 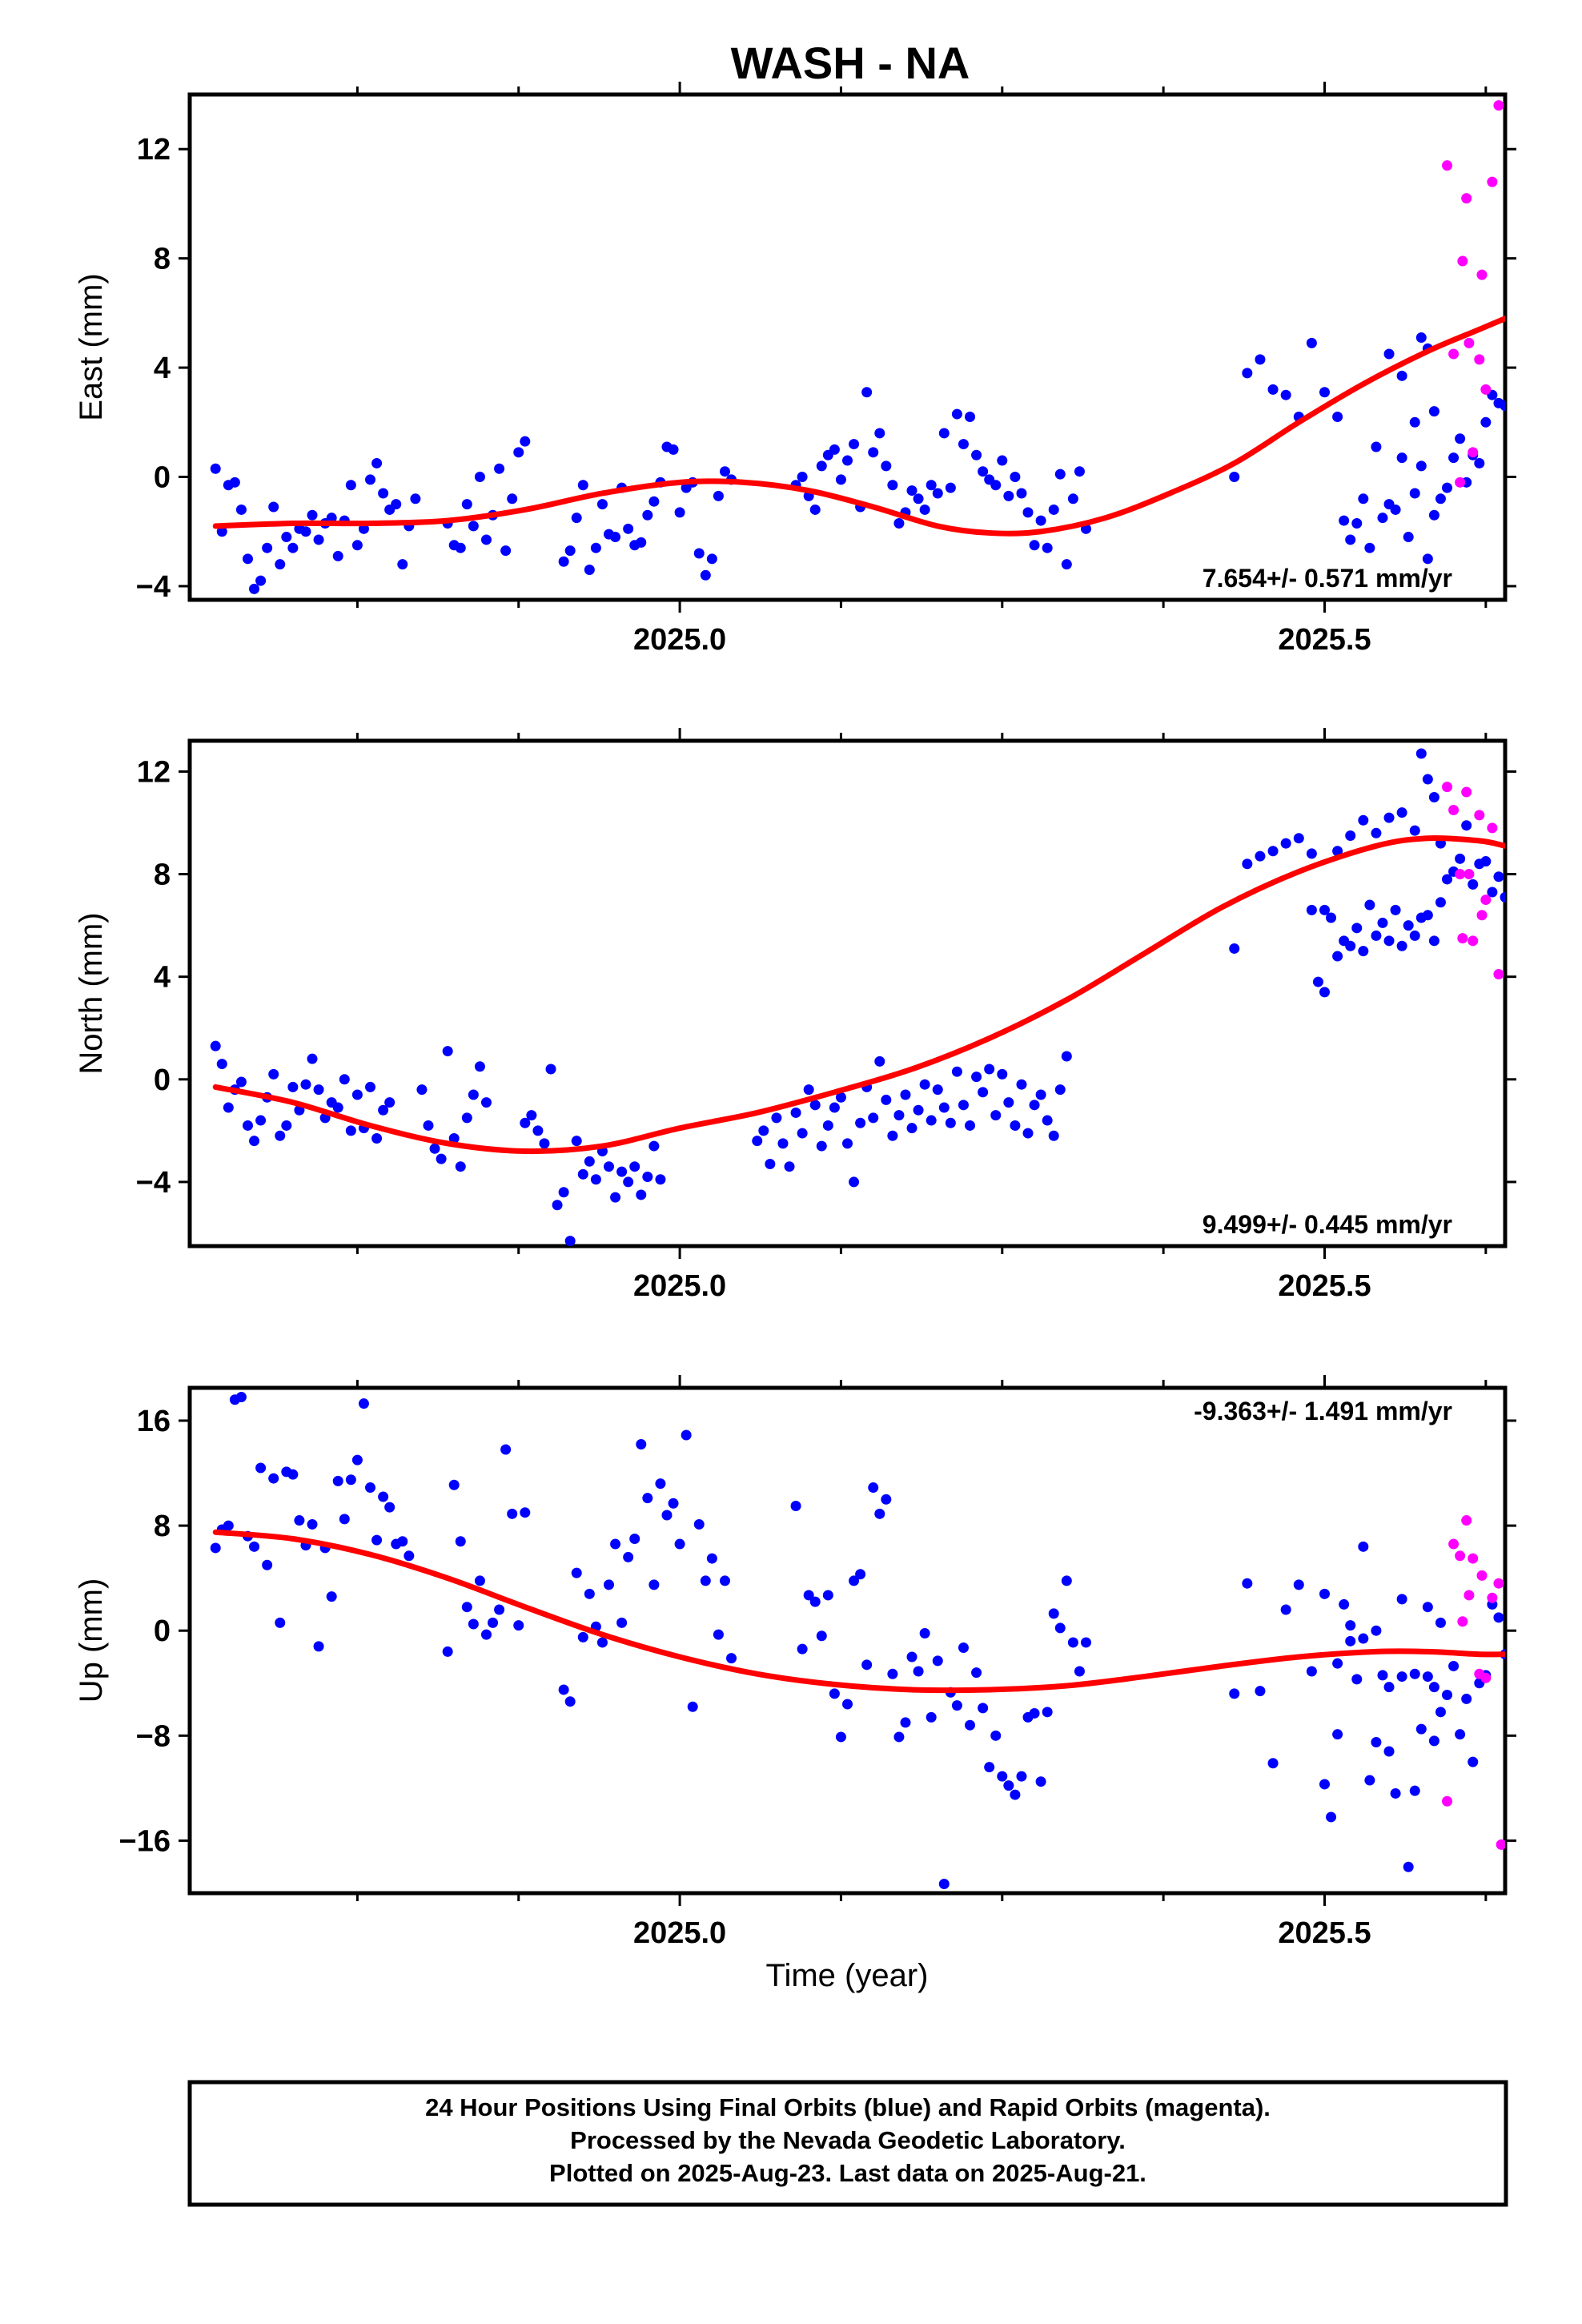 What do you see at coordinates (162, 1631) in the screenshot?
I see `up-y-tick-label: 0` at bounding box center [162, 1631].